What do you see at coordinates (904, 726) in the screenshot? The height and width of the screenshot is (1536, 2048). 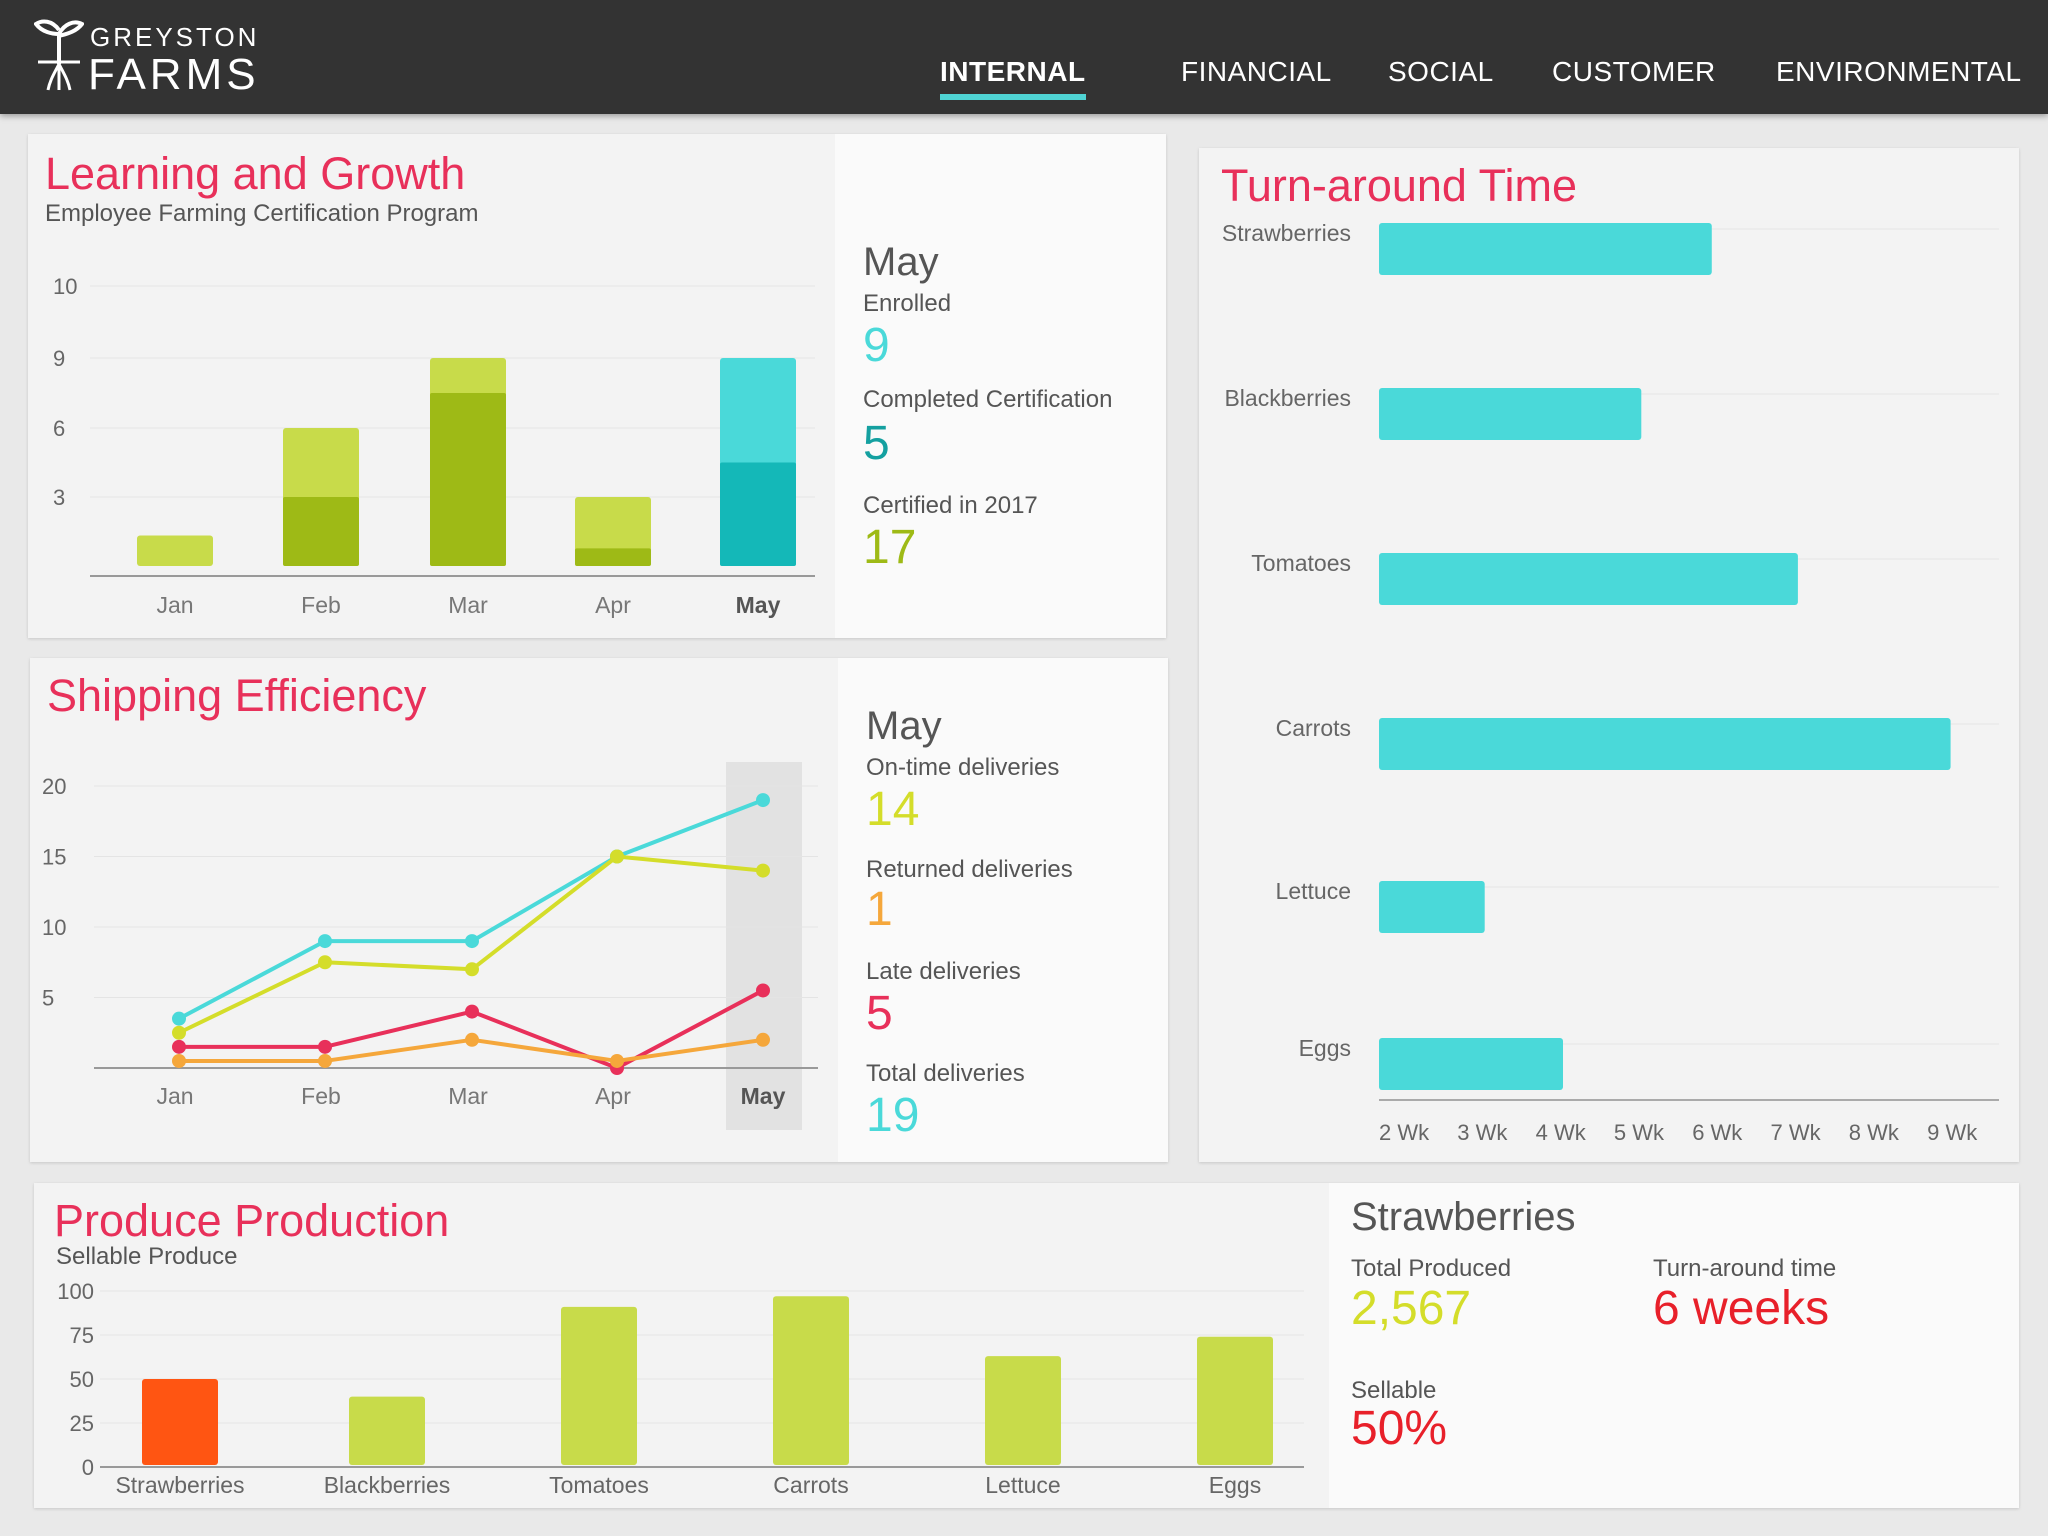 I see `stats-month: May` at bounding box center [904, 726].